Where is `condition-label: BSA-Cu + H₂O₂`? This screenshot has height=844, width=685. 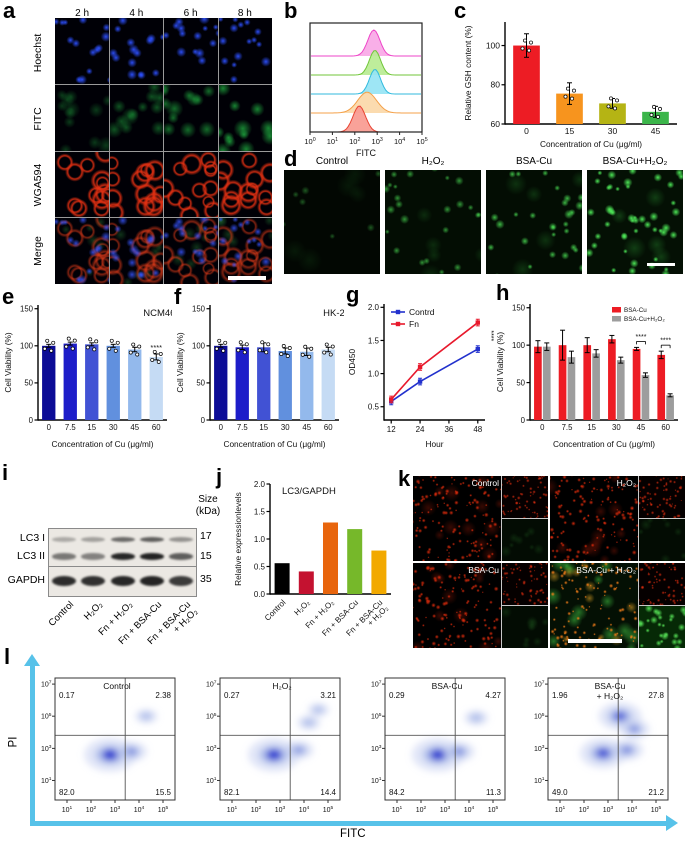
condition-label: BSA-Cu + H₂O₂ is located at coordinates (606, 570).